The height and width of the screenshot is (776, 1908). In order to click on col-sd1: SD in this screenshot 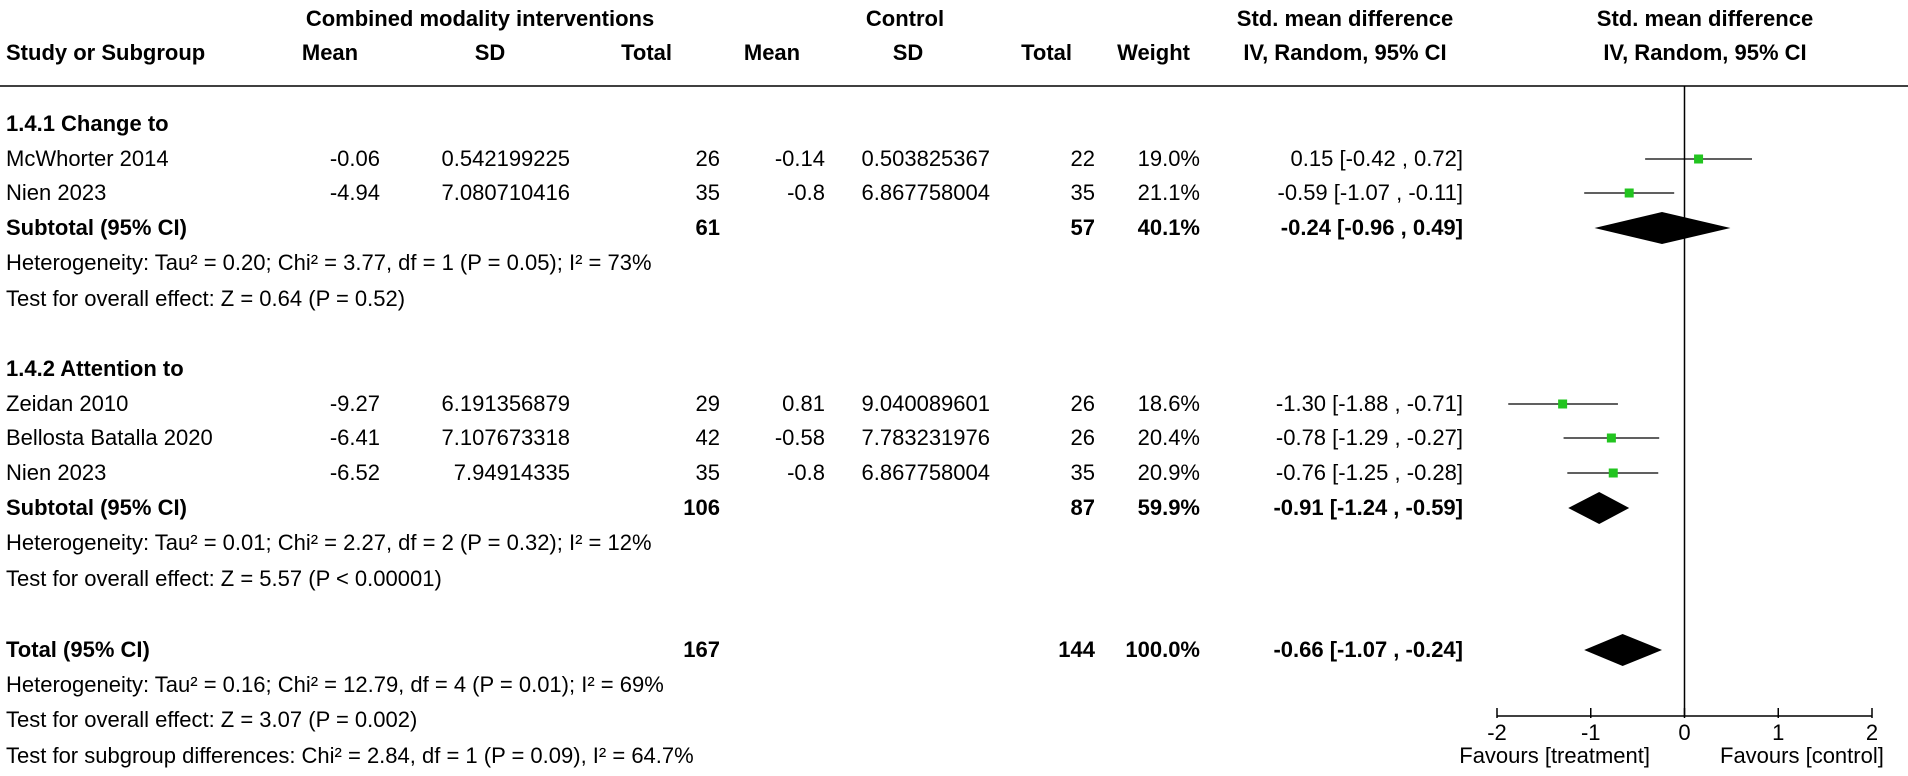, I will do `click(490, 52)`.